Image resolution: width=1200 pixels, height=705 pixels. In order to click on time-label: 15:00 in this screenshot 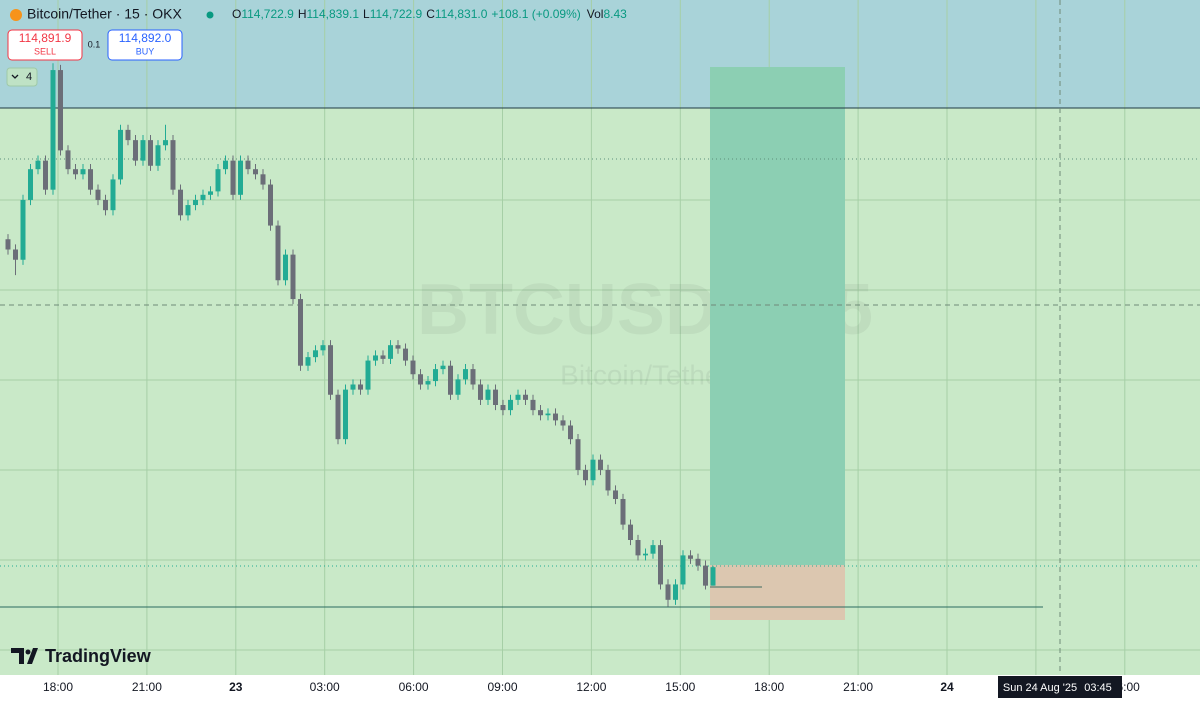, I will do `click(680, 687)`.